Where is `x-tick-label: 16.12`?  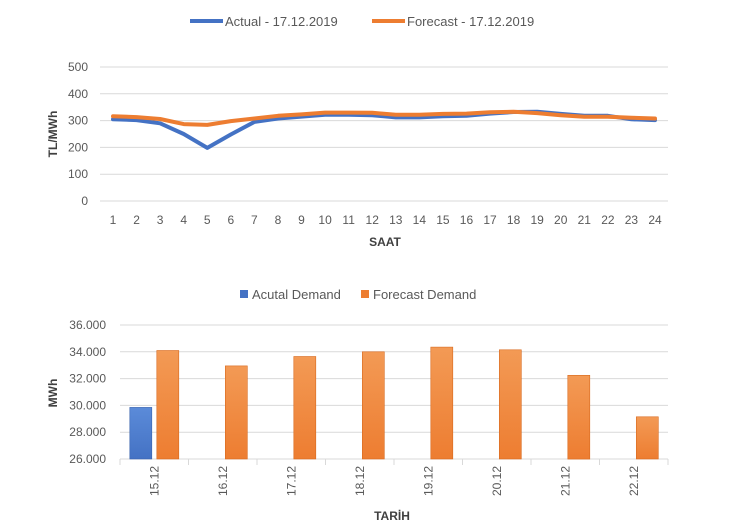
x-tick-label: 16.12 is located at coordinates (223, 481).